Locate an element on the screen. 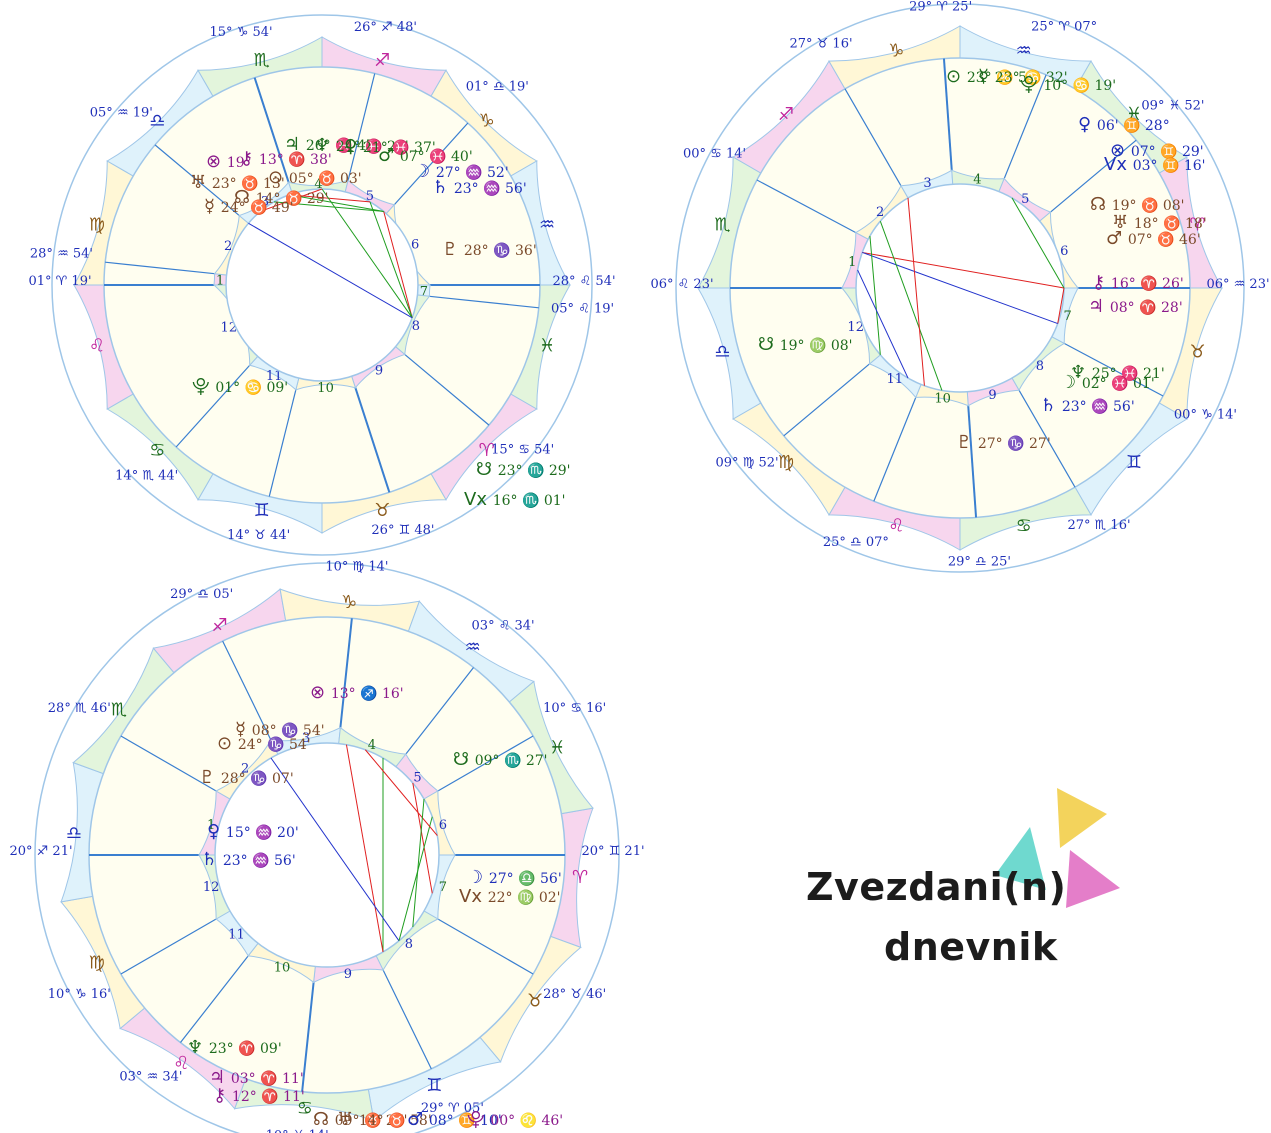 This screenshot has height=1133, width=1271. planet-icon: ⚷ is located at coordinates (222, 1095).